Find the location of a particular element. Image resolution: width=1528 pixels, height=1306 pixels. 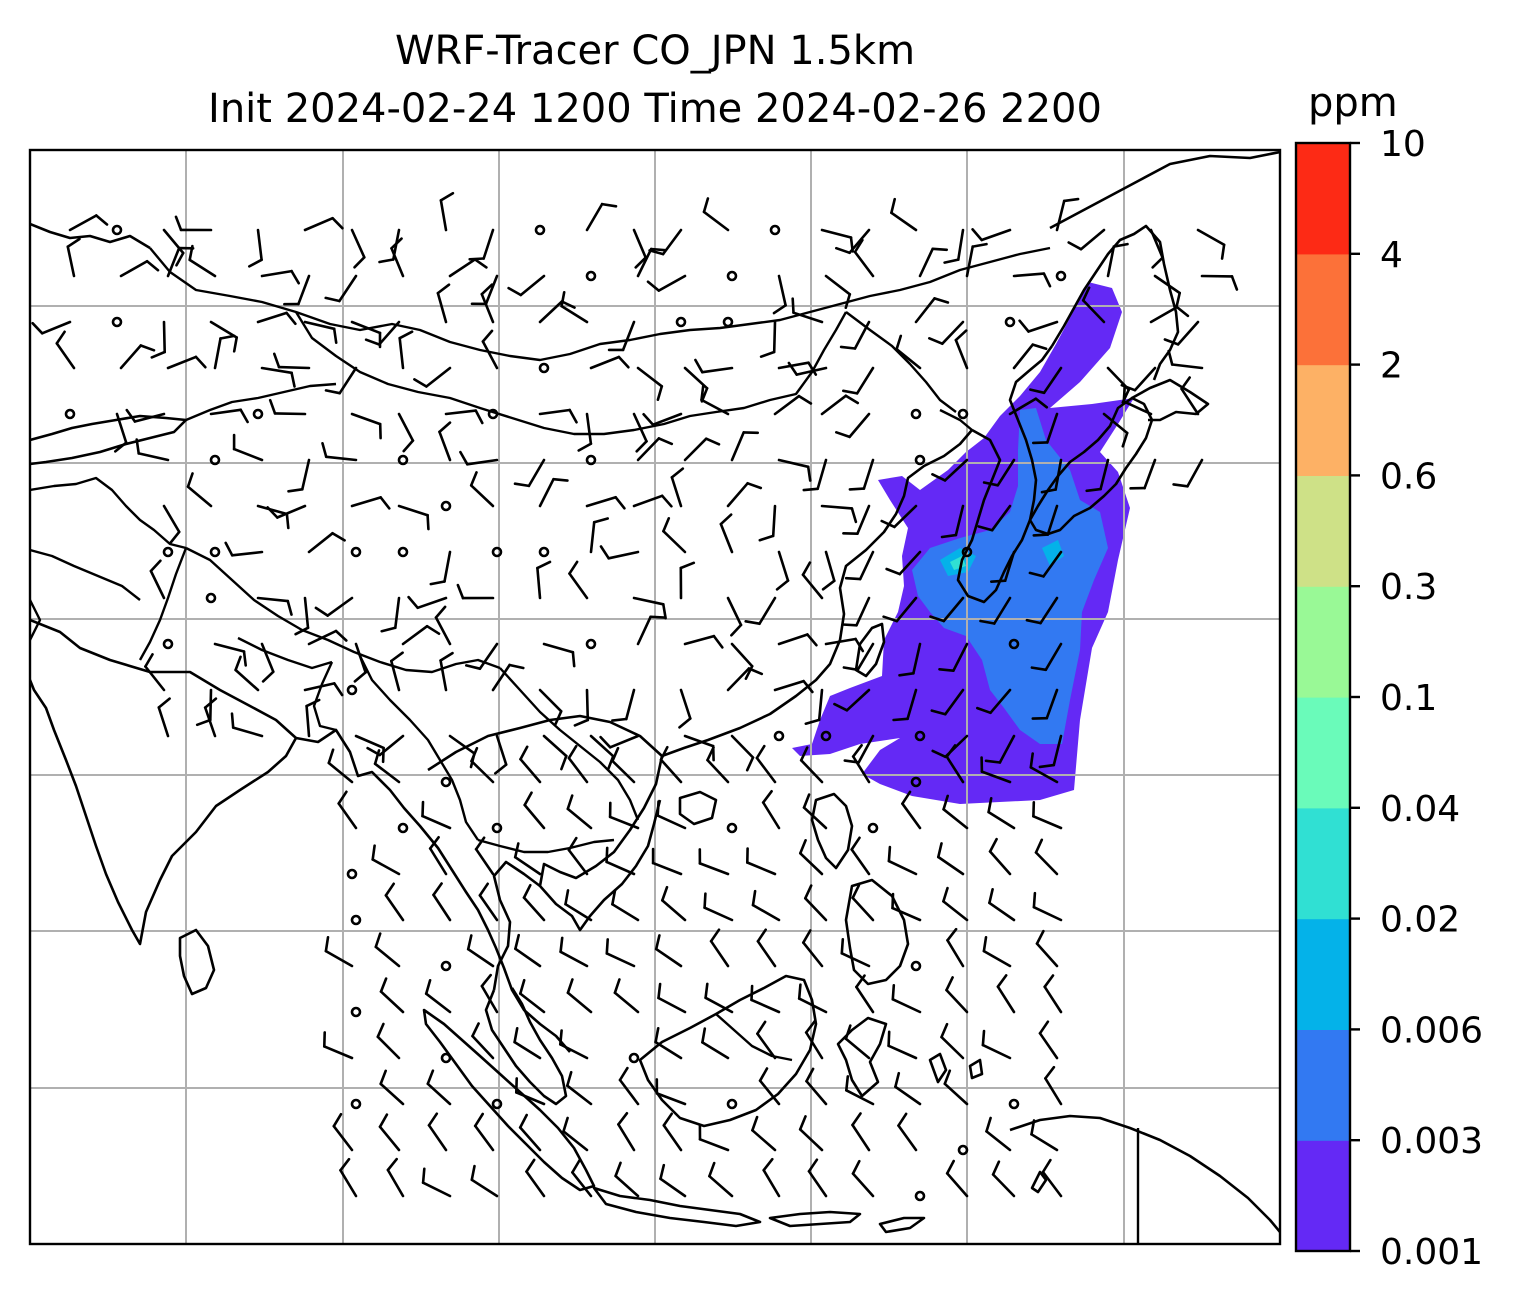

border-laos-vietnam is located at coordinates (569, 744).